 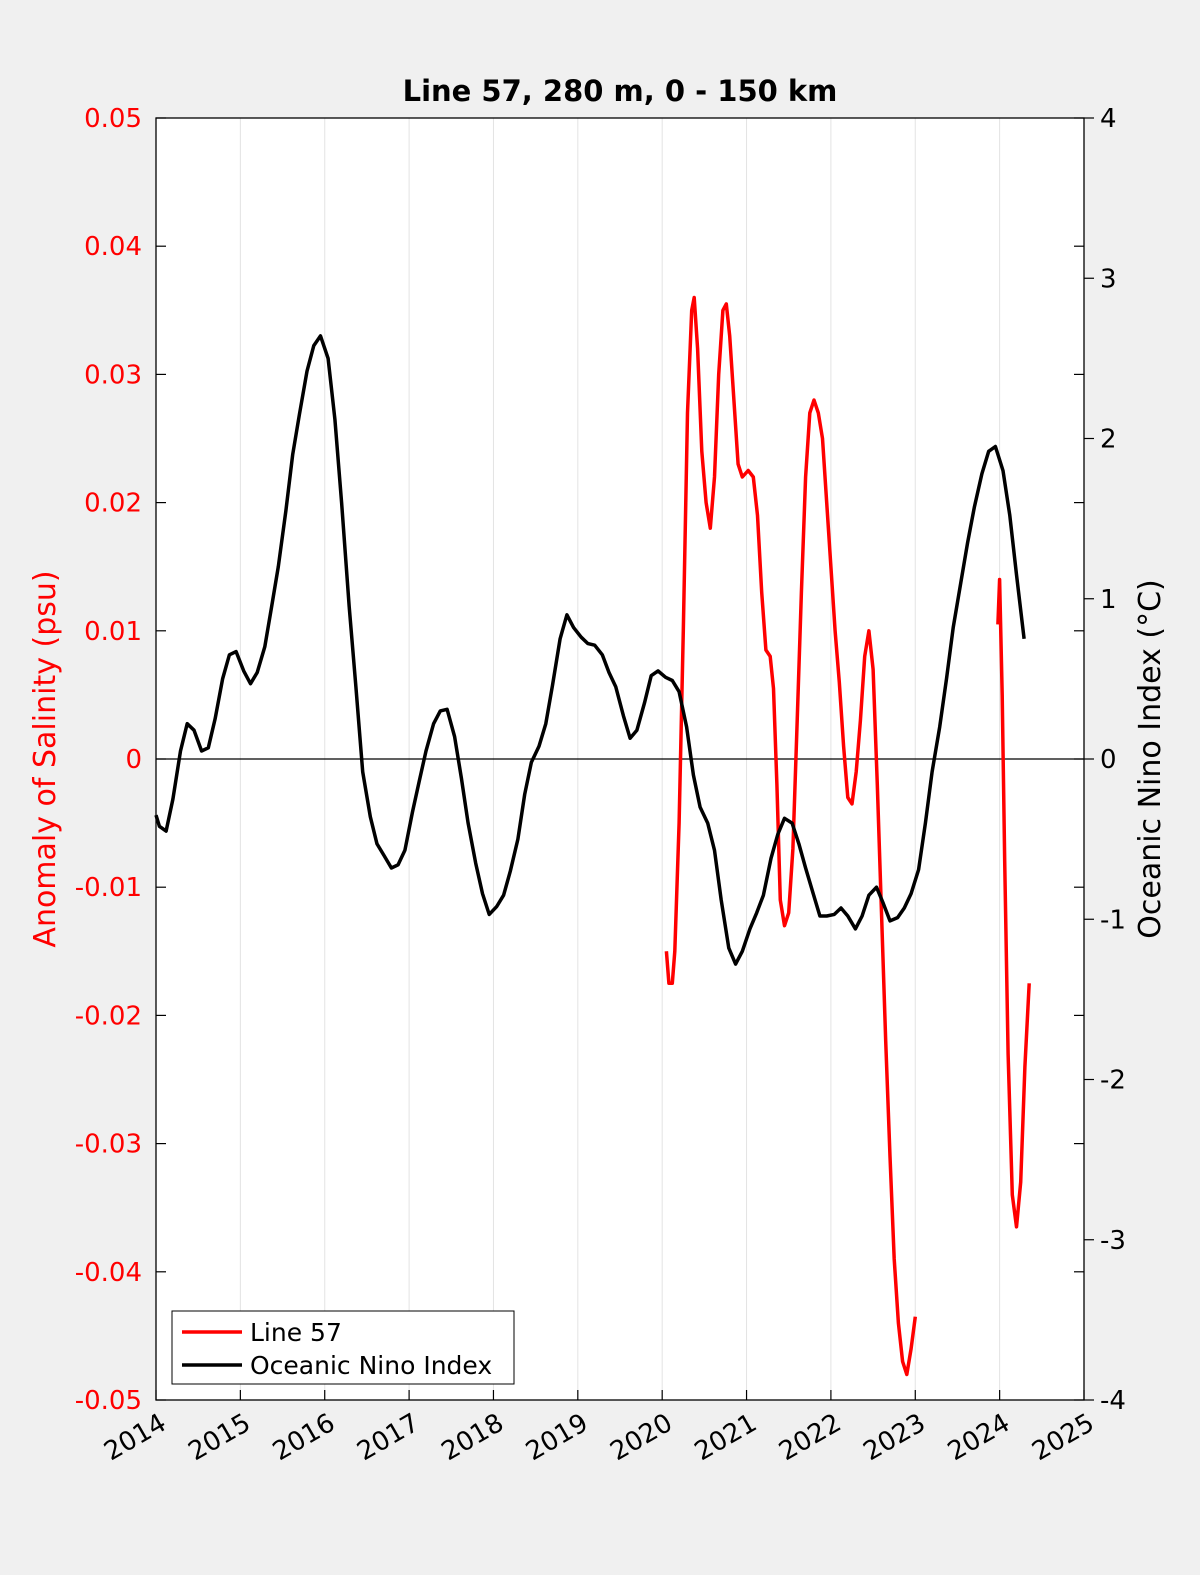 What do you see at coordinates (113, 119) in the screenshot?
I see `left-tick-label: 0.05` at bounding box center [113, 119].